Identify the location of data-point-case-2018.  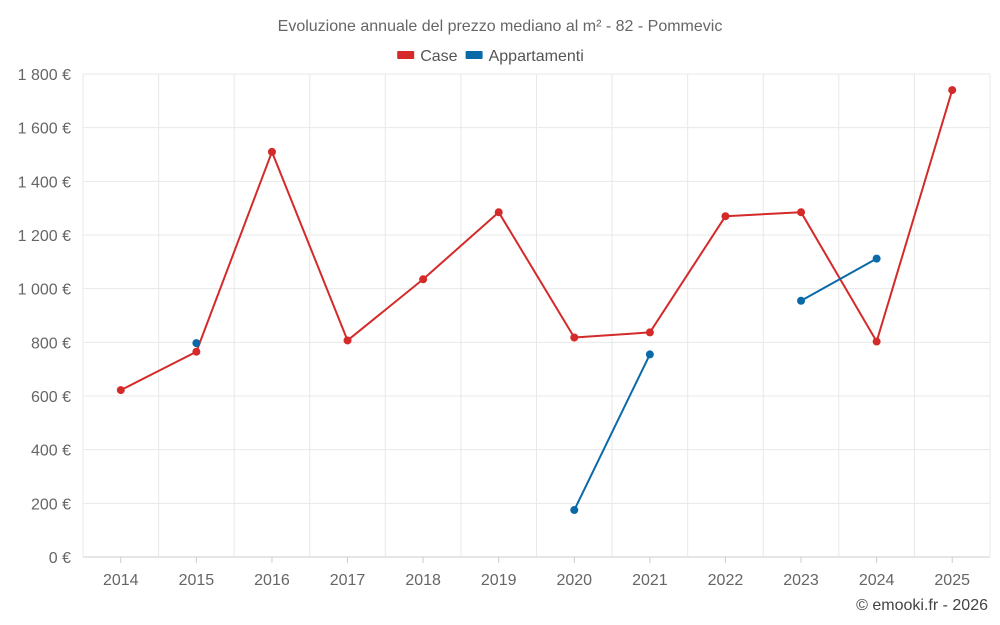
(423, 279).